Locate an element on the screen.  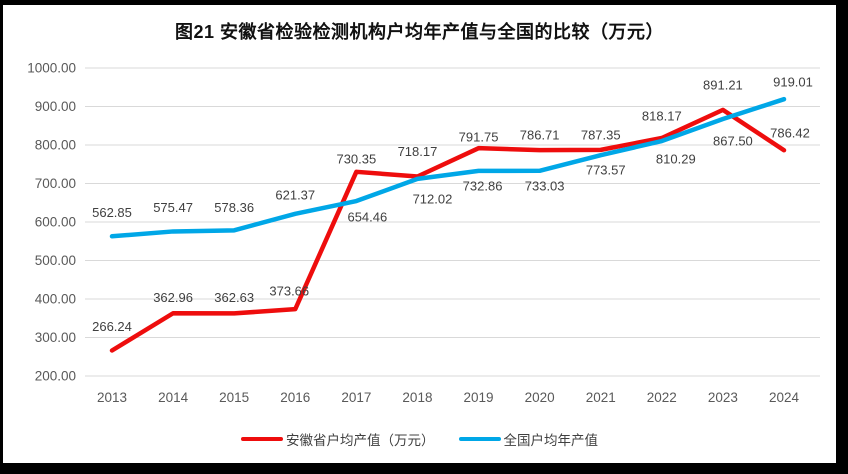
data-label: 733.03 is located at coordinates (545, 185).